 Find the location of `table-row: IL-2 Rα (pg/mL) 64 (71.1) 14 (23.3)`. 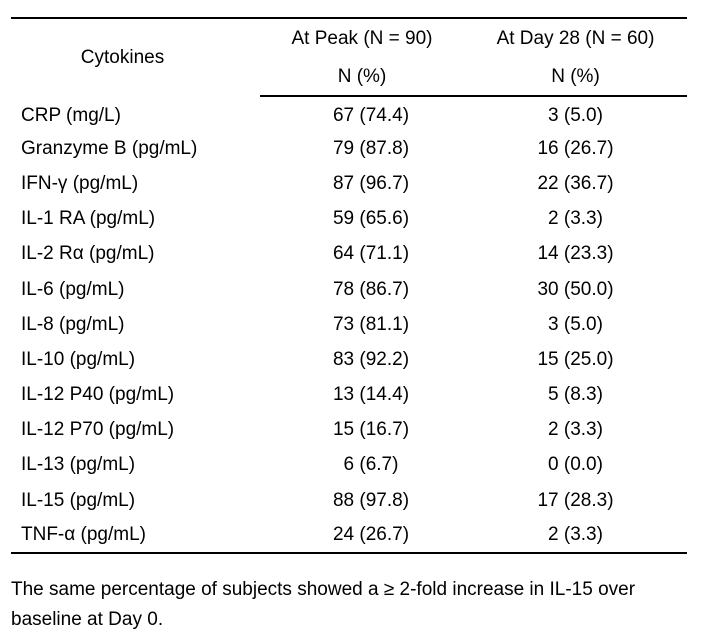

table-row: IL-2 Rα (pg/mL) 64 (71.1) 14 (23.3) is located at coordinates (349, 254).